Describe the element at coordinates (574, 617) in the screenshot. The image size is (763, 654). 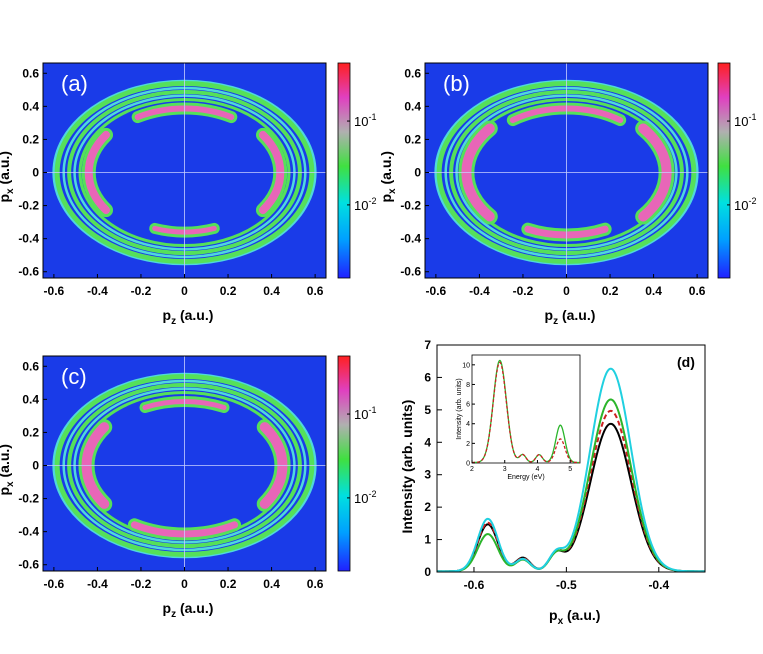
I see `x-axis-label: px (a.u.)` at that location.